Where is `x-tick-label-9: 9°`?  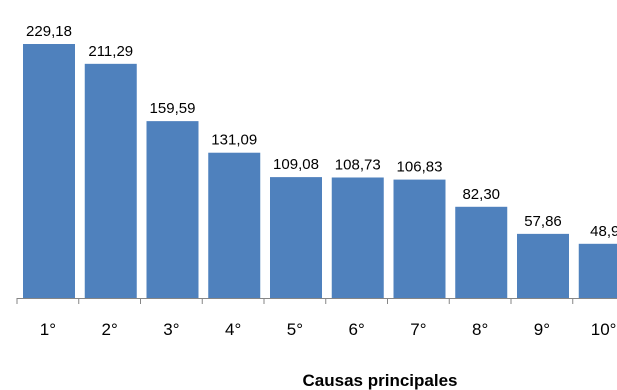 x-tick-label-9: 9° is located at coordinates (542, 329).